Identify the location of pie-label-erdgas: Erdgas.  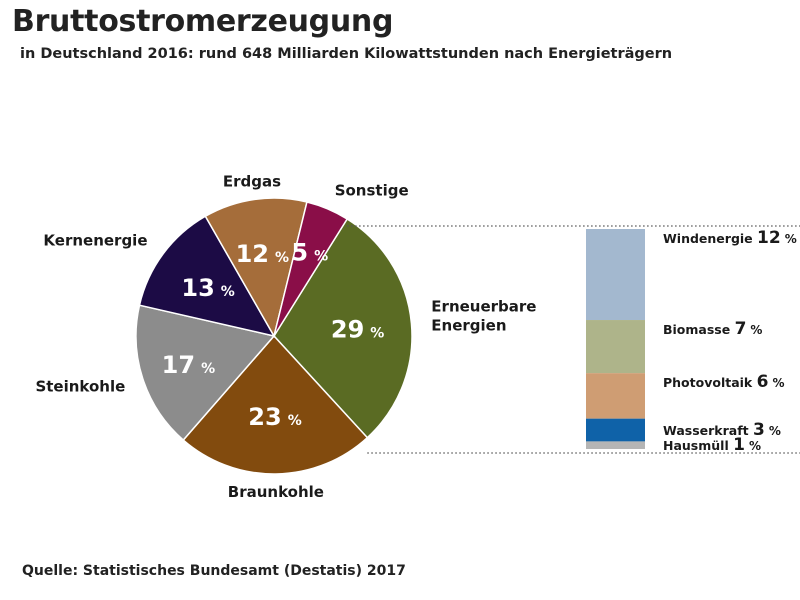
(252, 182).